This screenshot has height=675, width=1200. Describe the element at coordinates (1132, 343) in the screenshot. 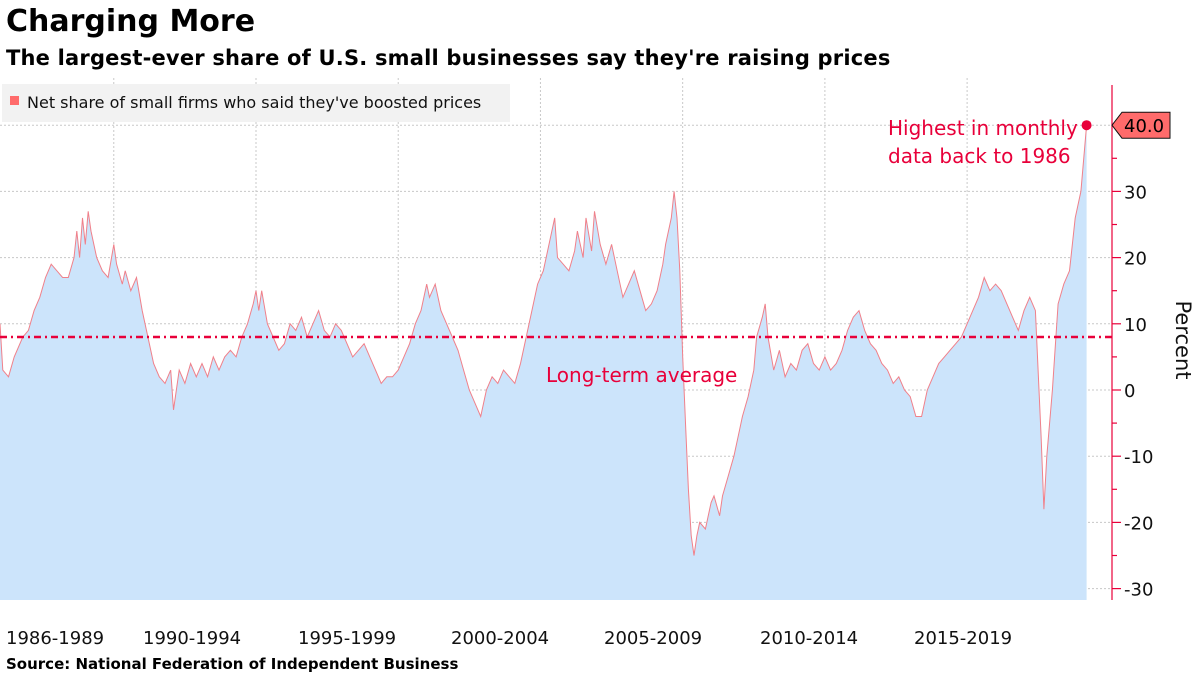

I see `y-axis: 30 20 10 0 -10 -20 -30` at that location.